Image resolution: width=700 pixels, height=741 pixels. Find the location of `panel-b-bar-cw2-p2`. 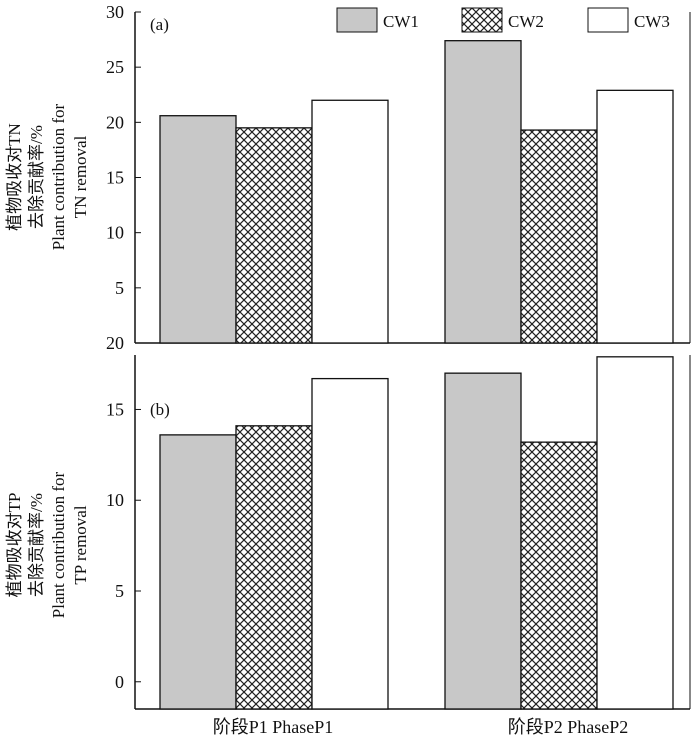

panel-b-bar-cw2-p2 is located at coordinates (559, 575).